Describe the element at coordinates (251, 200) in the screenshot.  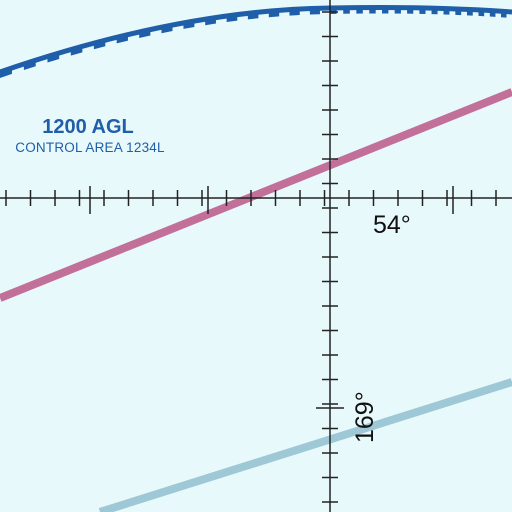
I see `graticule-horizontal-ticks` at that location.